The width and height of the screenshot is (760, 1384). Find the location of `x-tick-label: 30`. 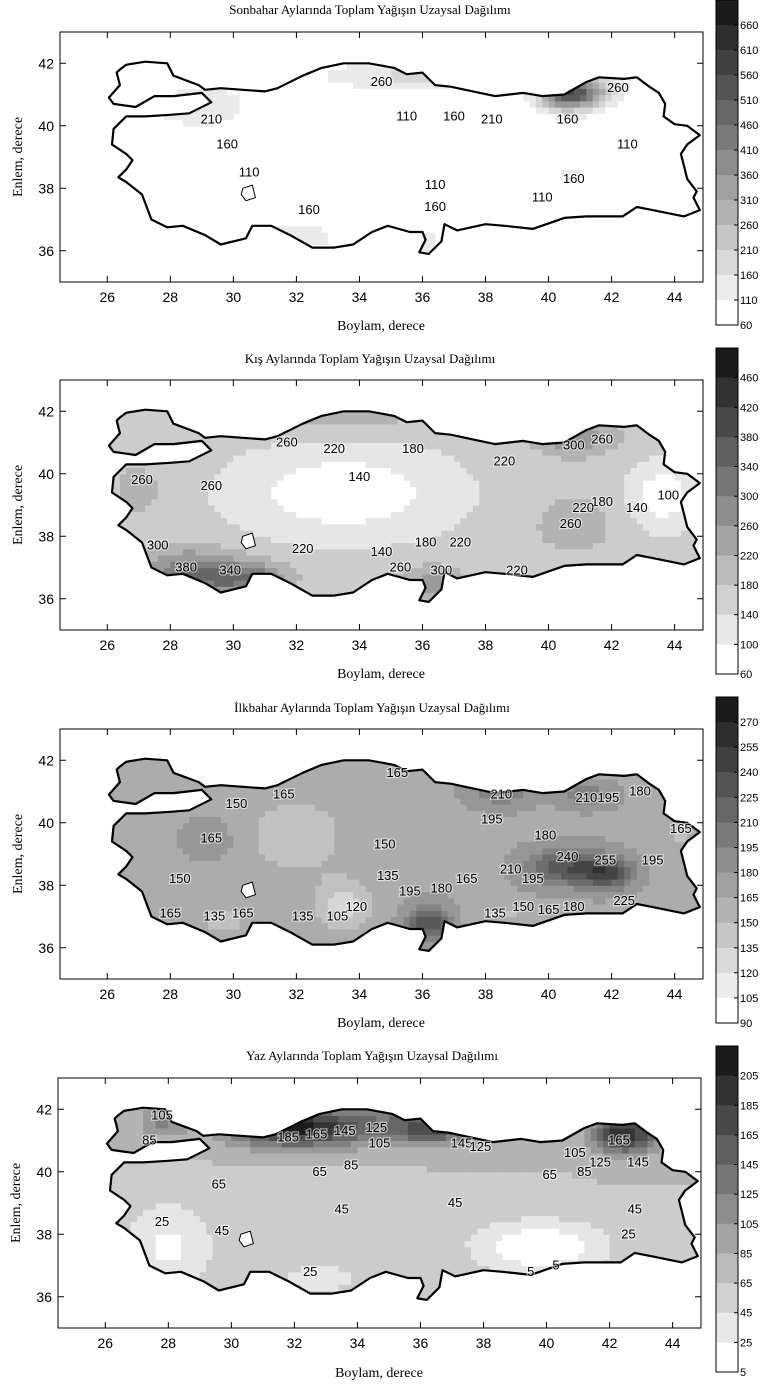

x-tick-label: 30 is located at coordinates (234, 645).